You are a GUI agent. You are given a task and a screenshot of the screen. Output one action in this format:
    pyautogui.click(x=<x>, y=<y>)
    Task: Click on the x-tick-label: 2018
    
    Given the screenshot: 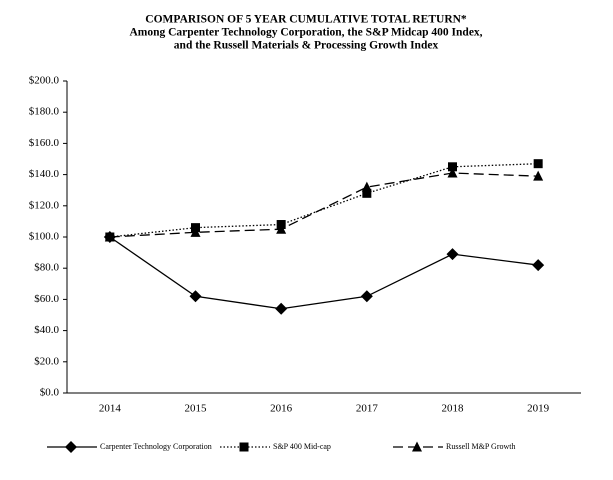 What is the action you would take?
    pyautogui.click(x=453, y=409)
    